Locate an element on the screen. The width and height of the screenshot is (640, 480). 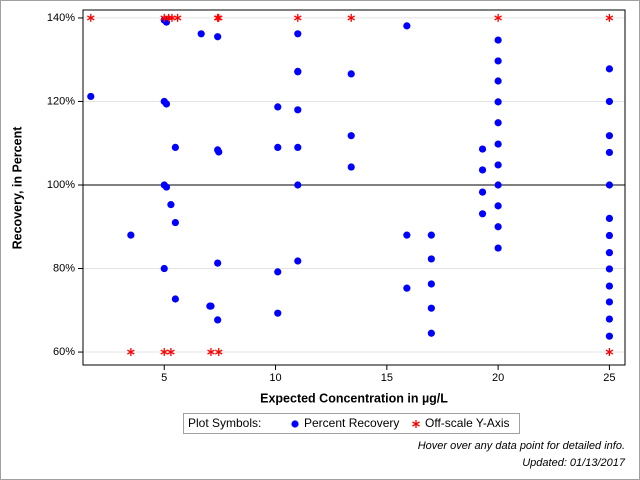
x-tick-label: 25 is located at coordinates (609, 378).